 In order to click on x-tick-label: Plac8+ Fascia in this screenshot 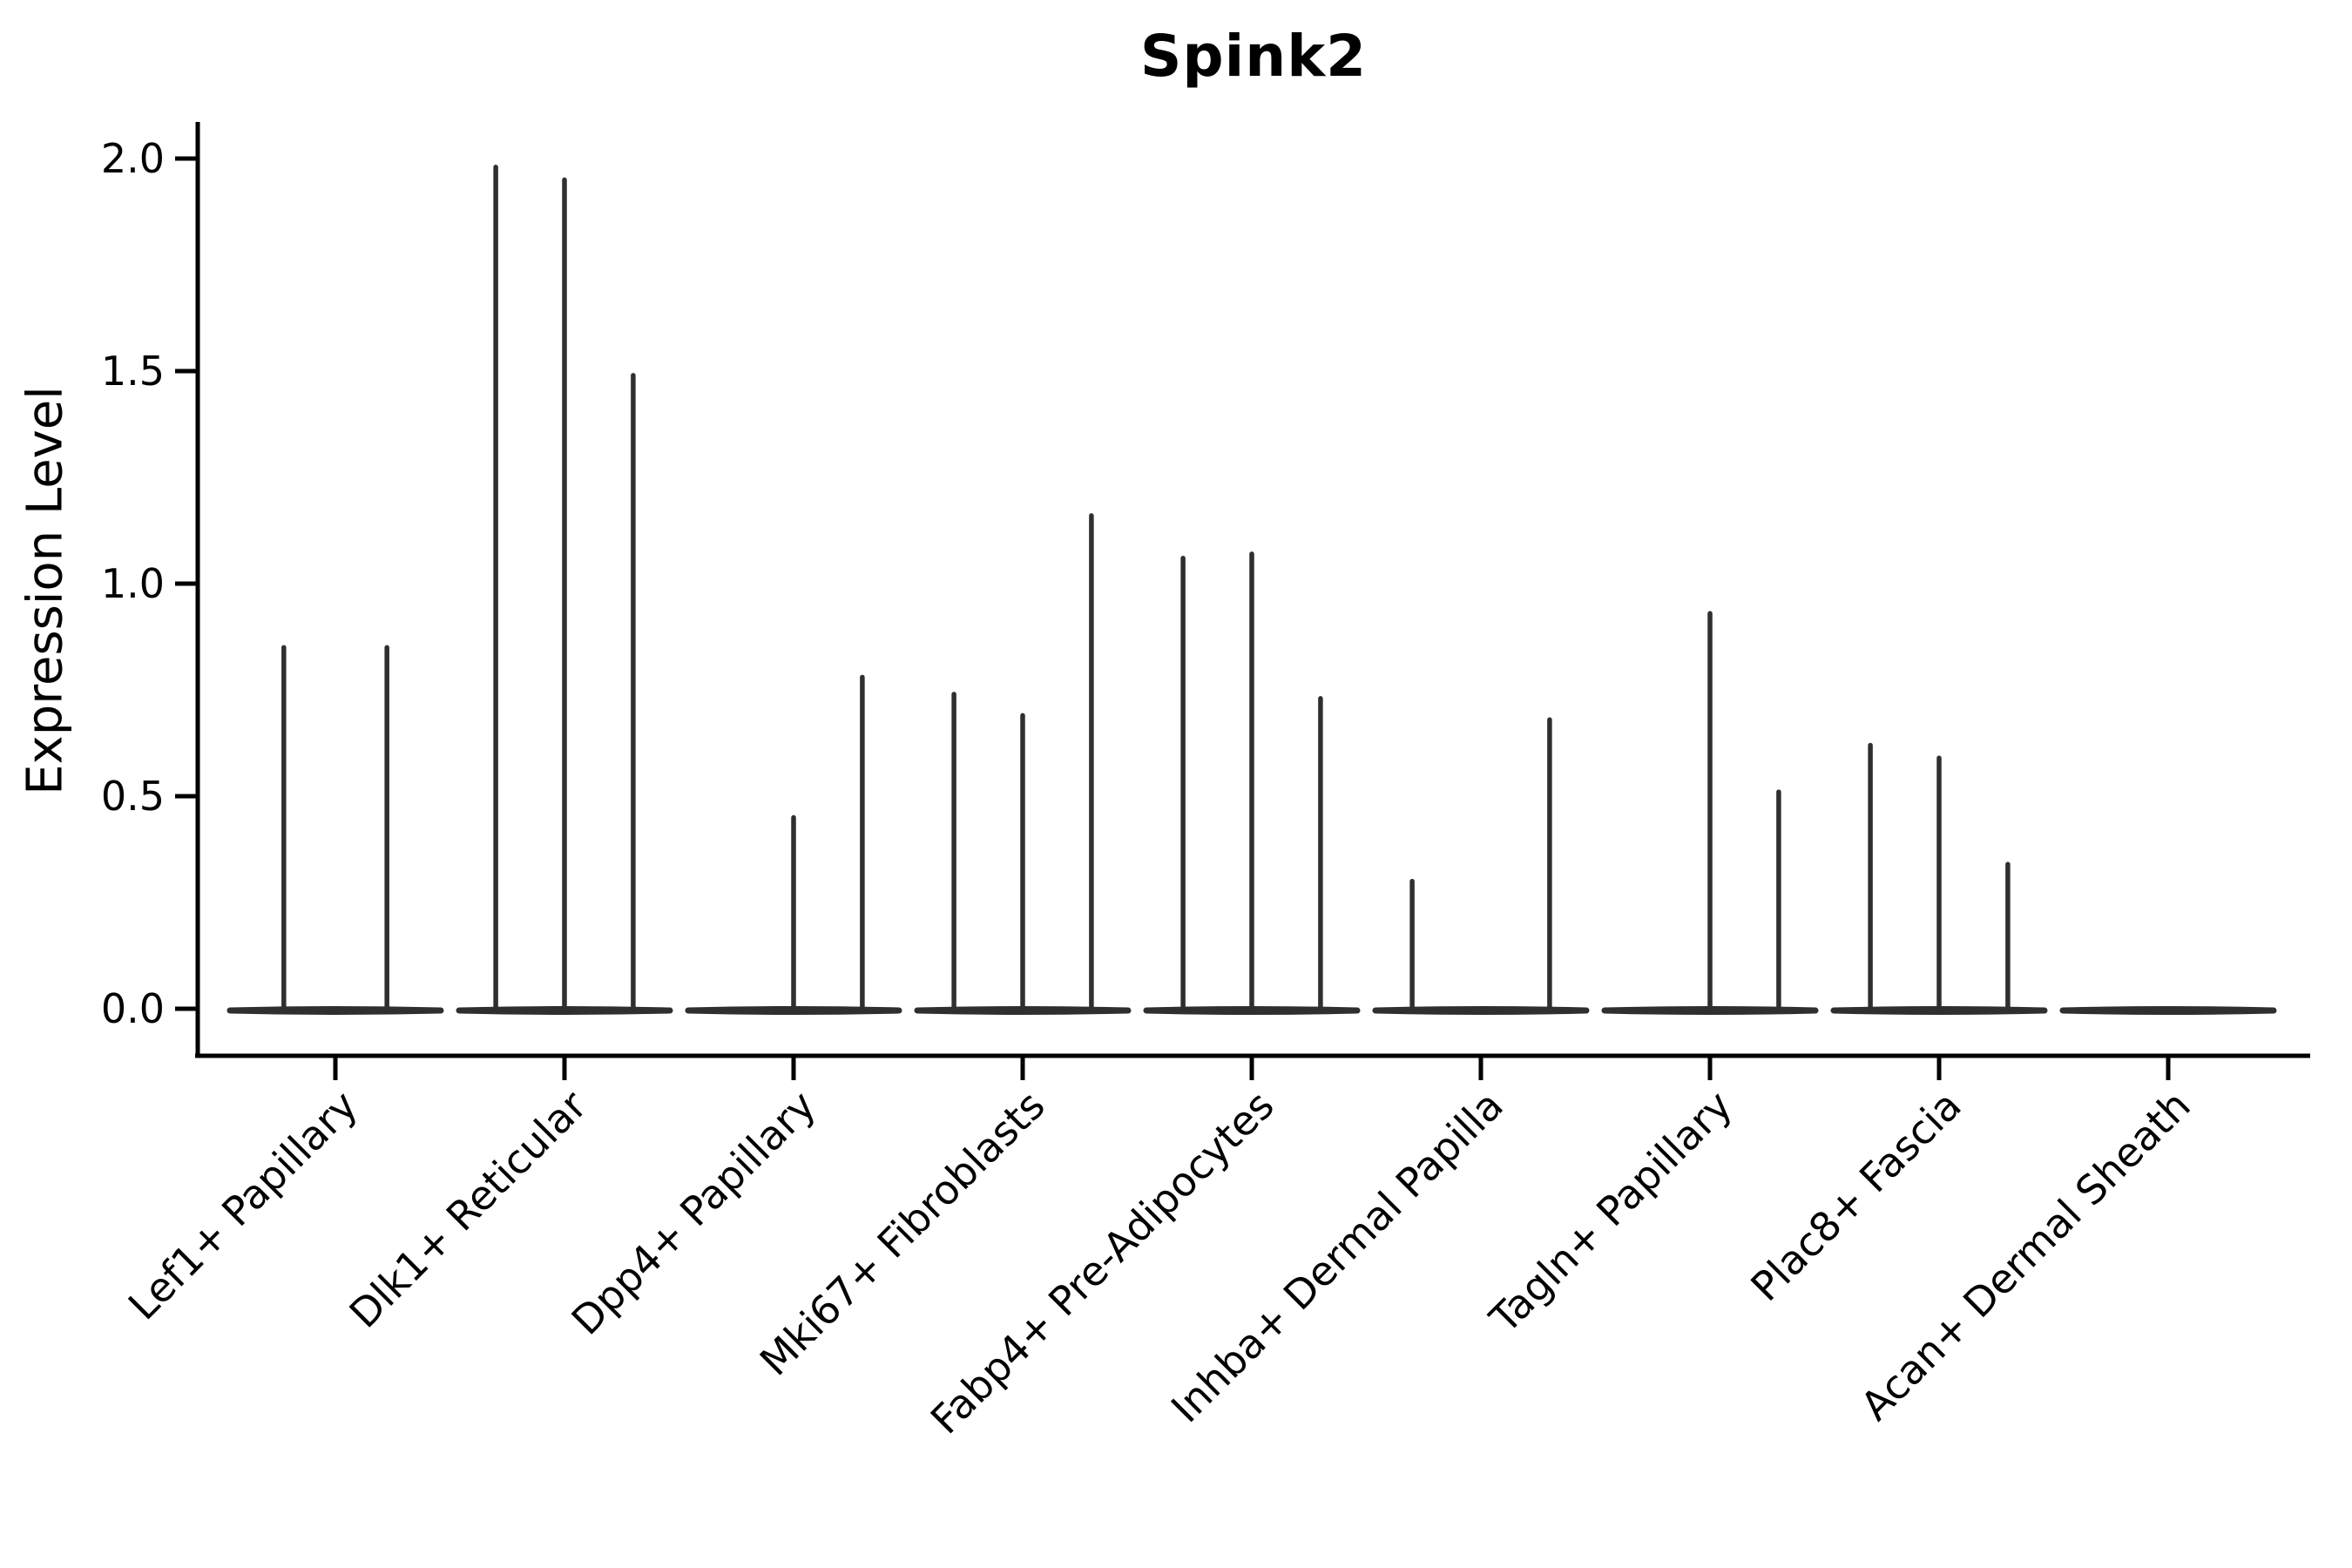, I will do `click(1856, 1196)`.